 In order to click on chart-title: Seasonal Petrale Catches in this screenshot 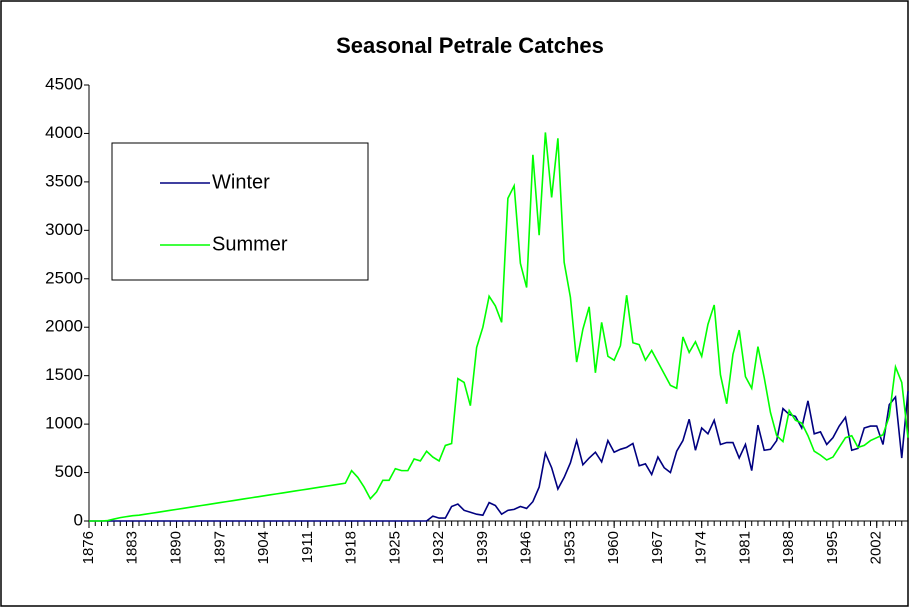, I will do `click(470, 45)`.